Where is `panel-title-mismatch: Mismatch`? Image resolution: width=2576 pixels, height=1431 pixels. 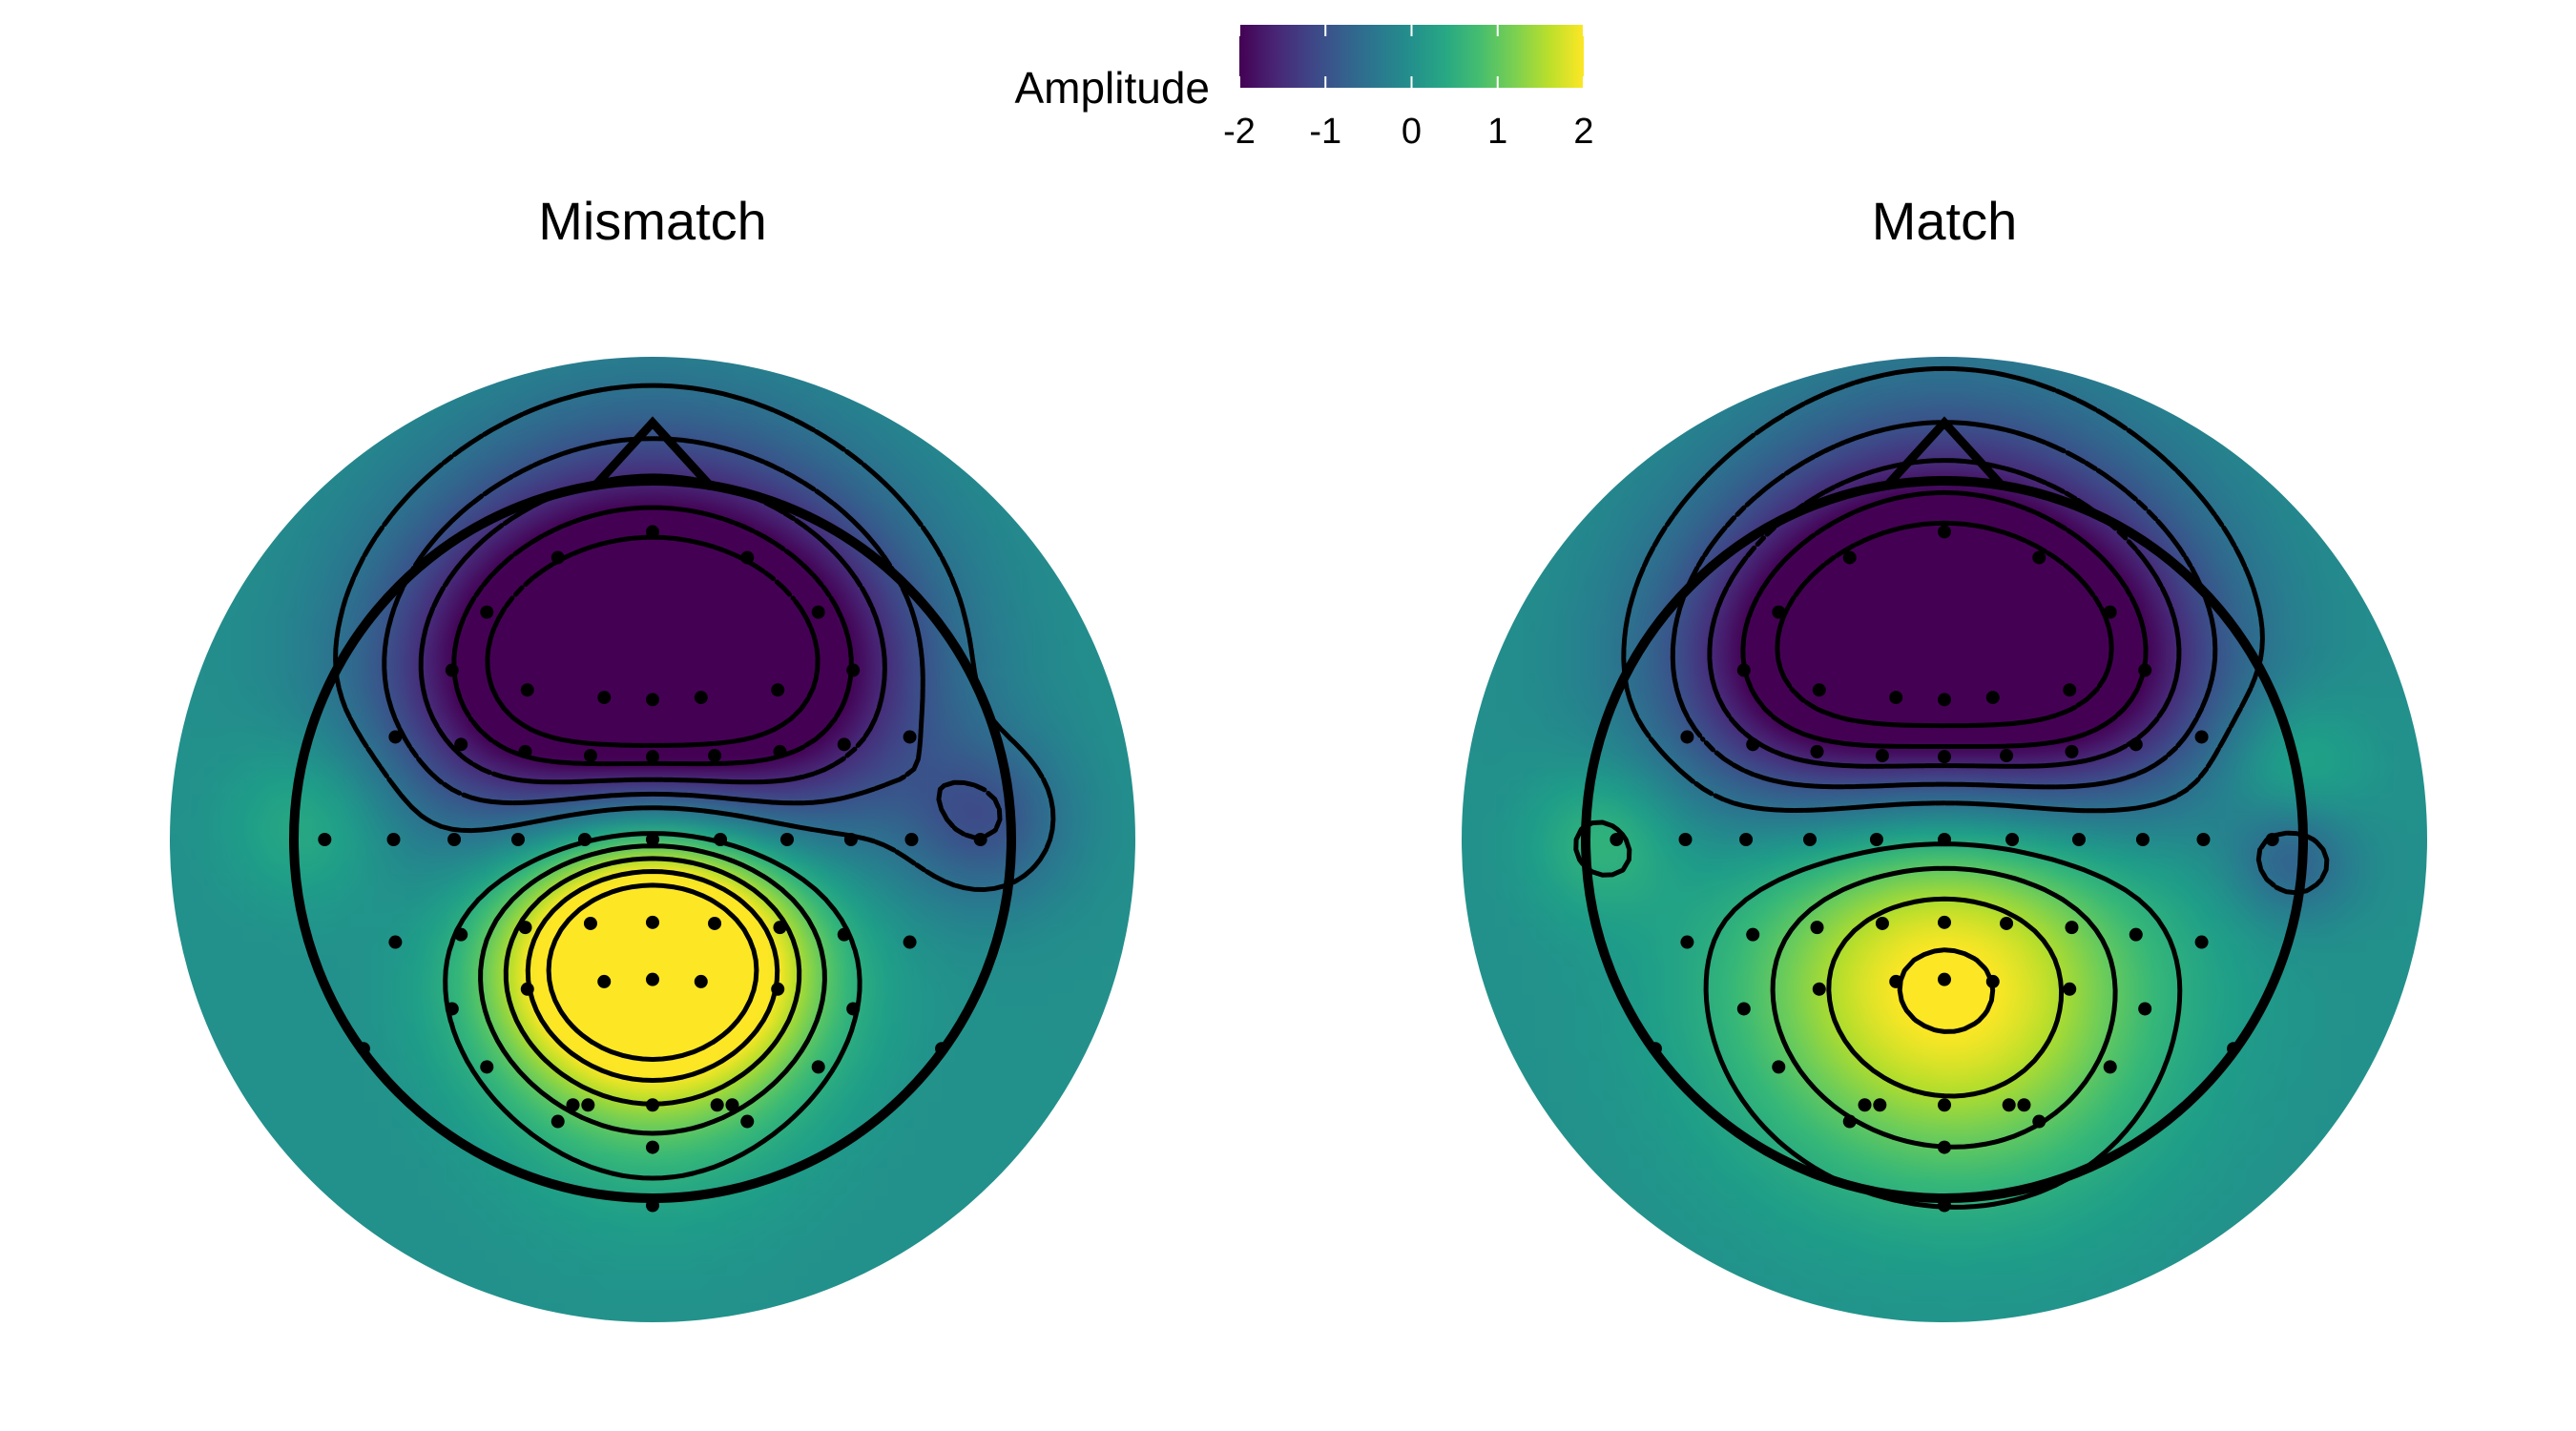 panel-title-mismatch: Mismatch is located at coordinates (652, 221).